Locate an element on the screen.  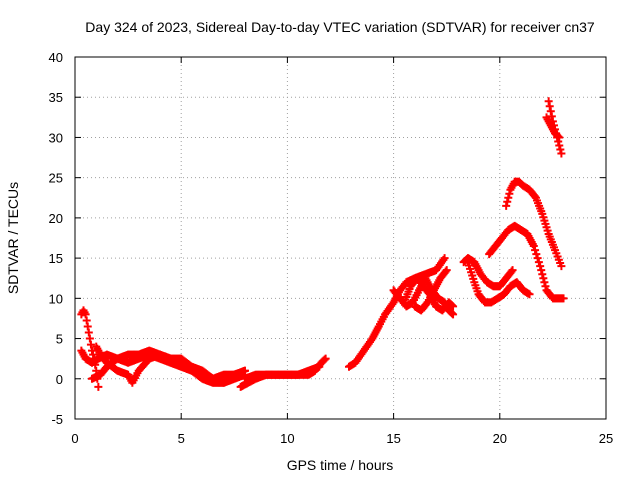
series-track-m is located at coordinates (526, 262).